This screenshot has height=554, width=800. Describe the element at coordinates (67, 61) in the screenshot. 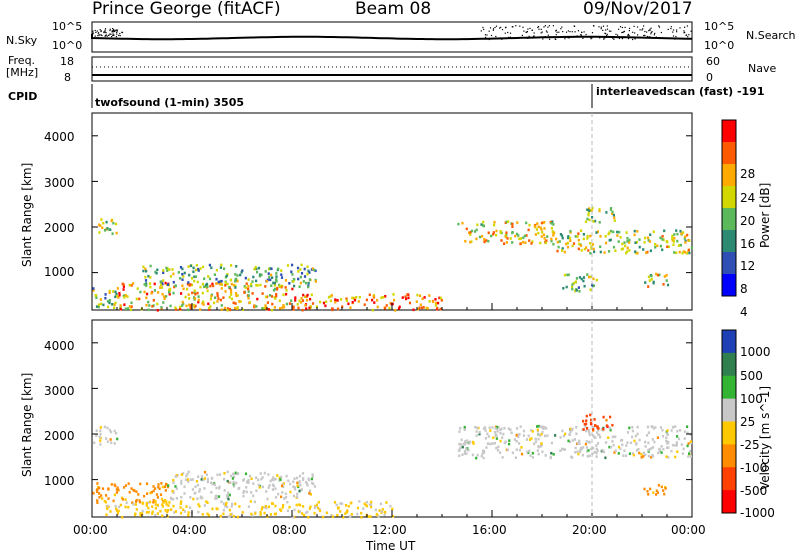

I see `freq-tick-top: 18` at that location.